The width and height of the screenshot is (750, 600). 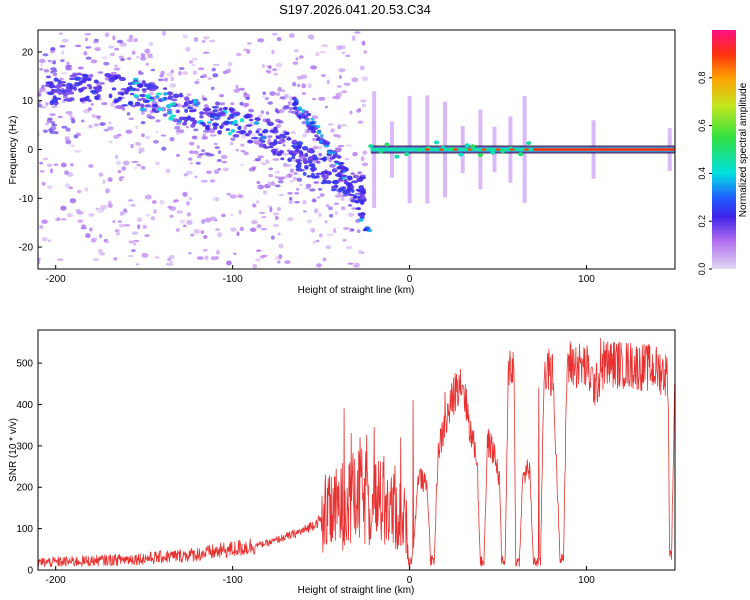 What do you see at coordinates (355, 9) in the screenshot?
I see `figure-title: S197.2026.041.20.53.C34` at bounding box center [355, 9].